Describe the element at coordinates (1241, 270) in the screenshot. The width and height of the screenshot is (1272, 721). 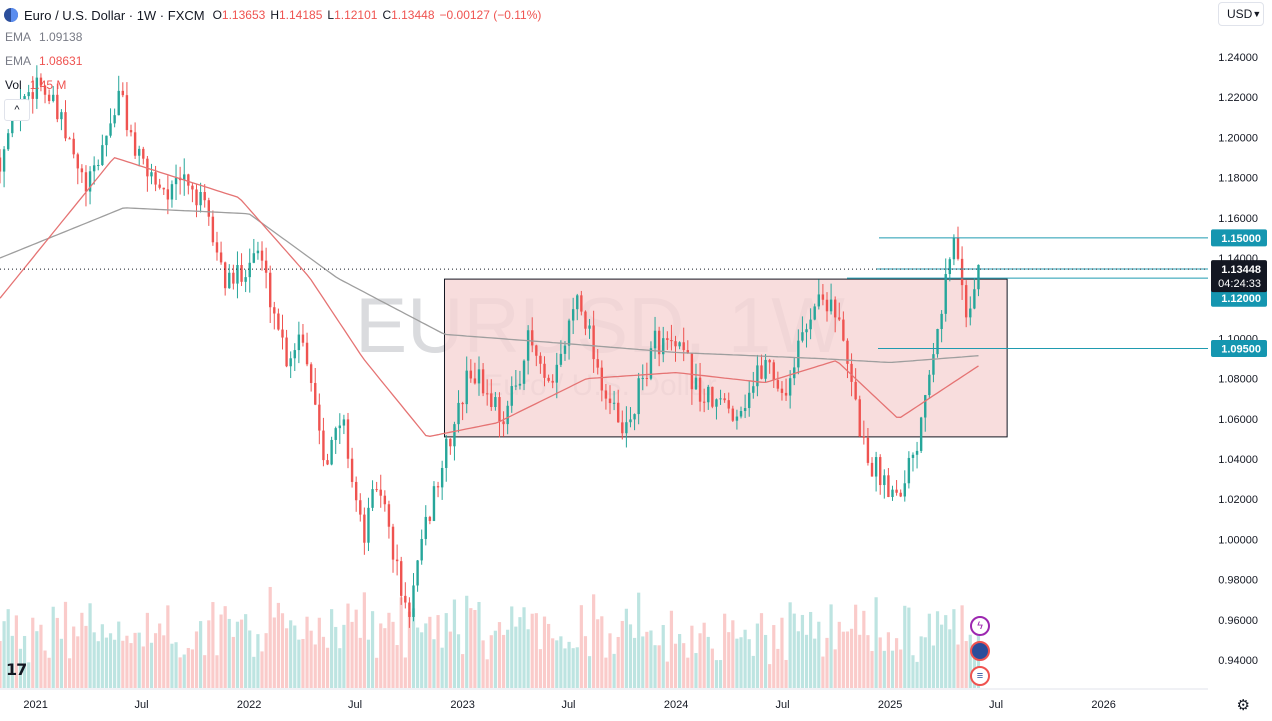
I see `last-price-label: 1.13448` at that location.